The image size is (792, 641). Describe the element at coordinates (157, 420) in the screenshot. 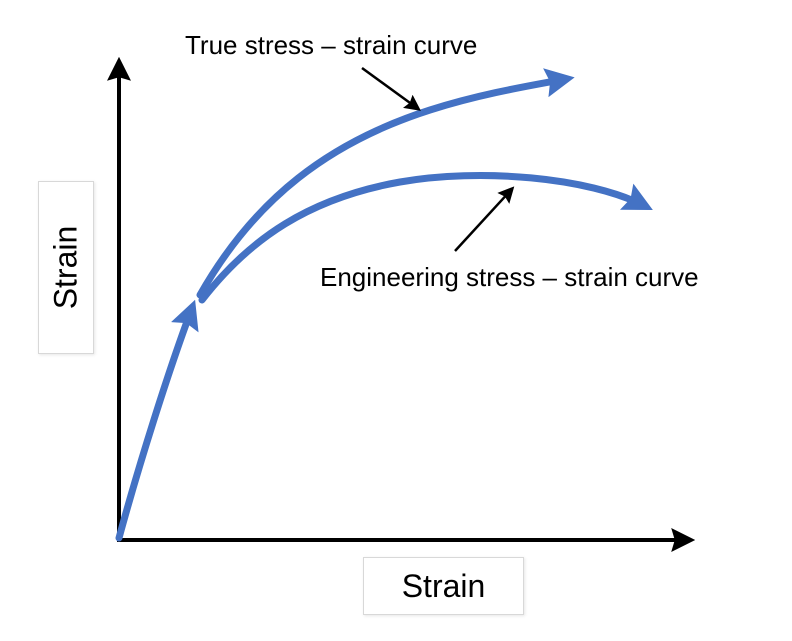

I see `elastic-segment-curve` at that location.